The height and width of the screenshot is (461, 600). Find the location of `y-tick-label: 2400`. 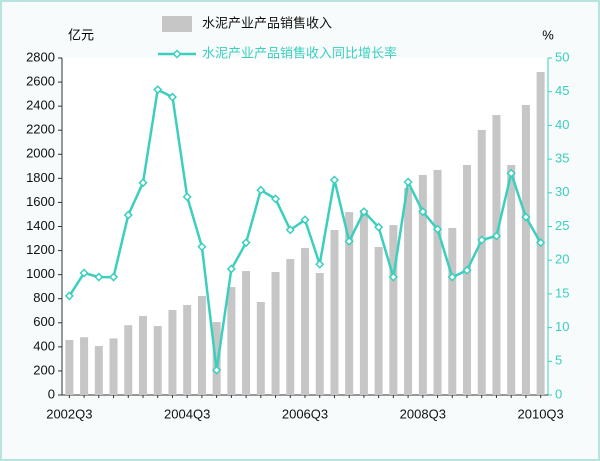

y-tick-label: 2400 is located at coordinates (40, 105).